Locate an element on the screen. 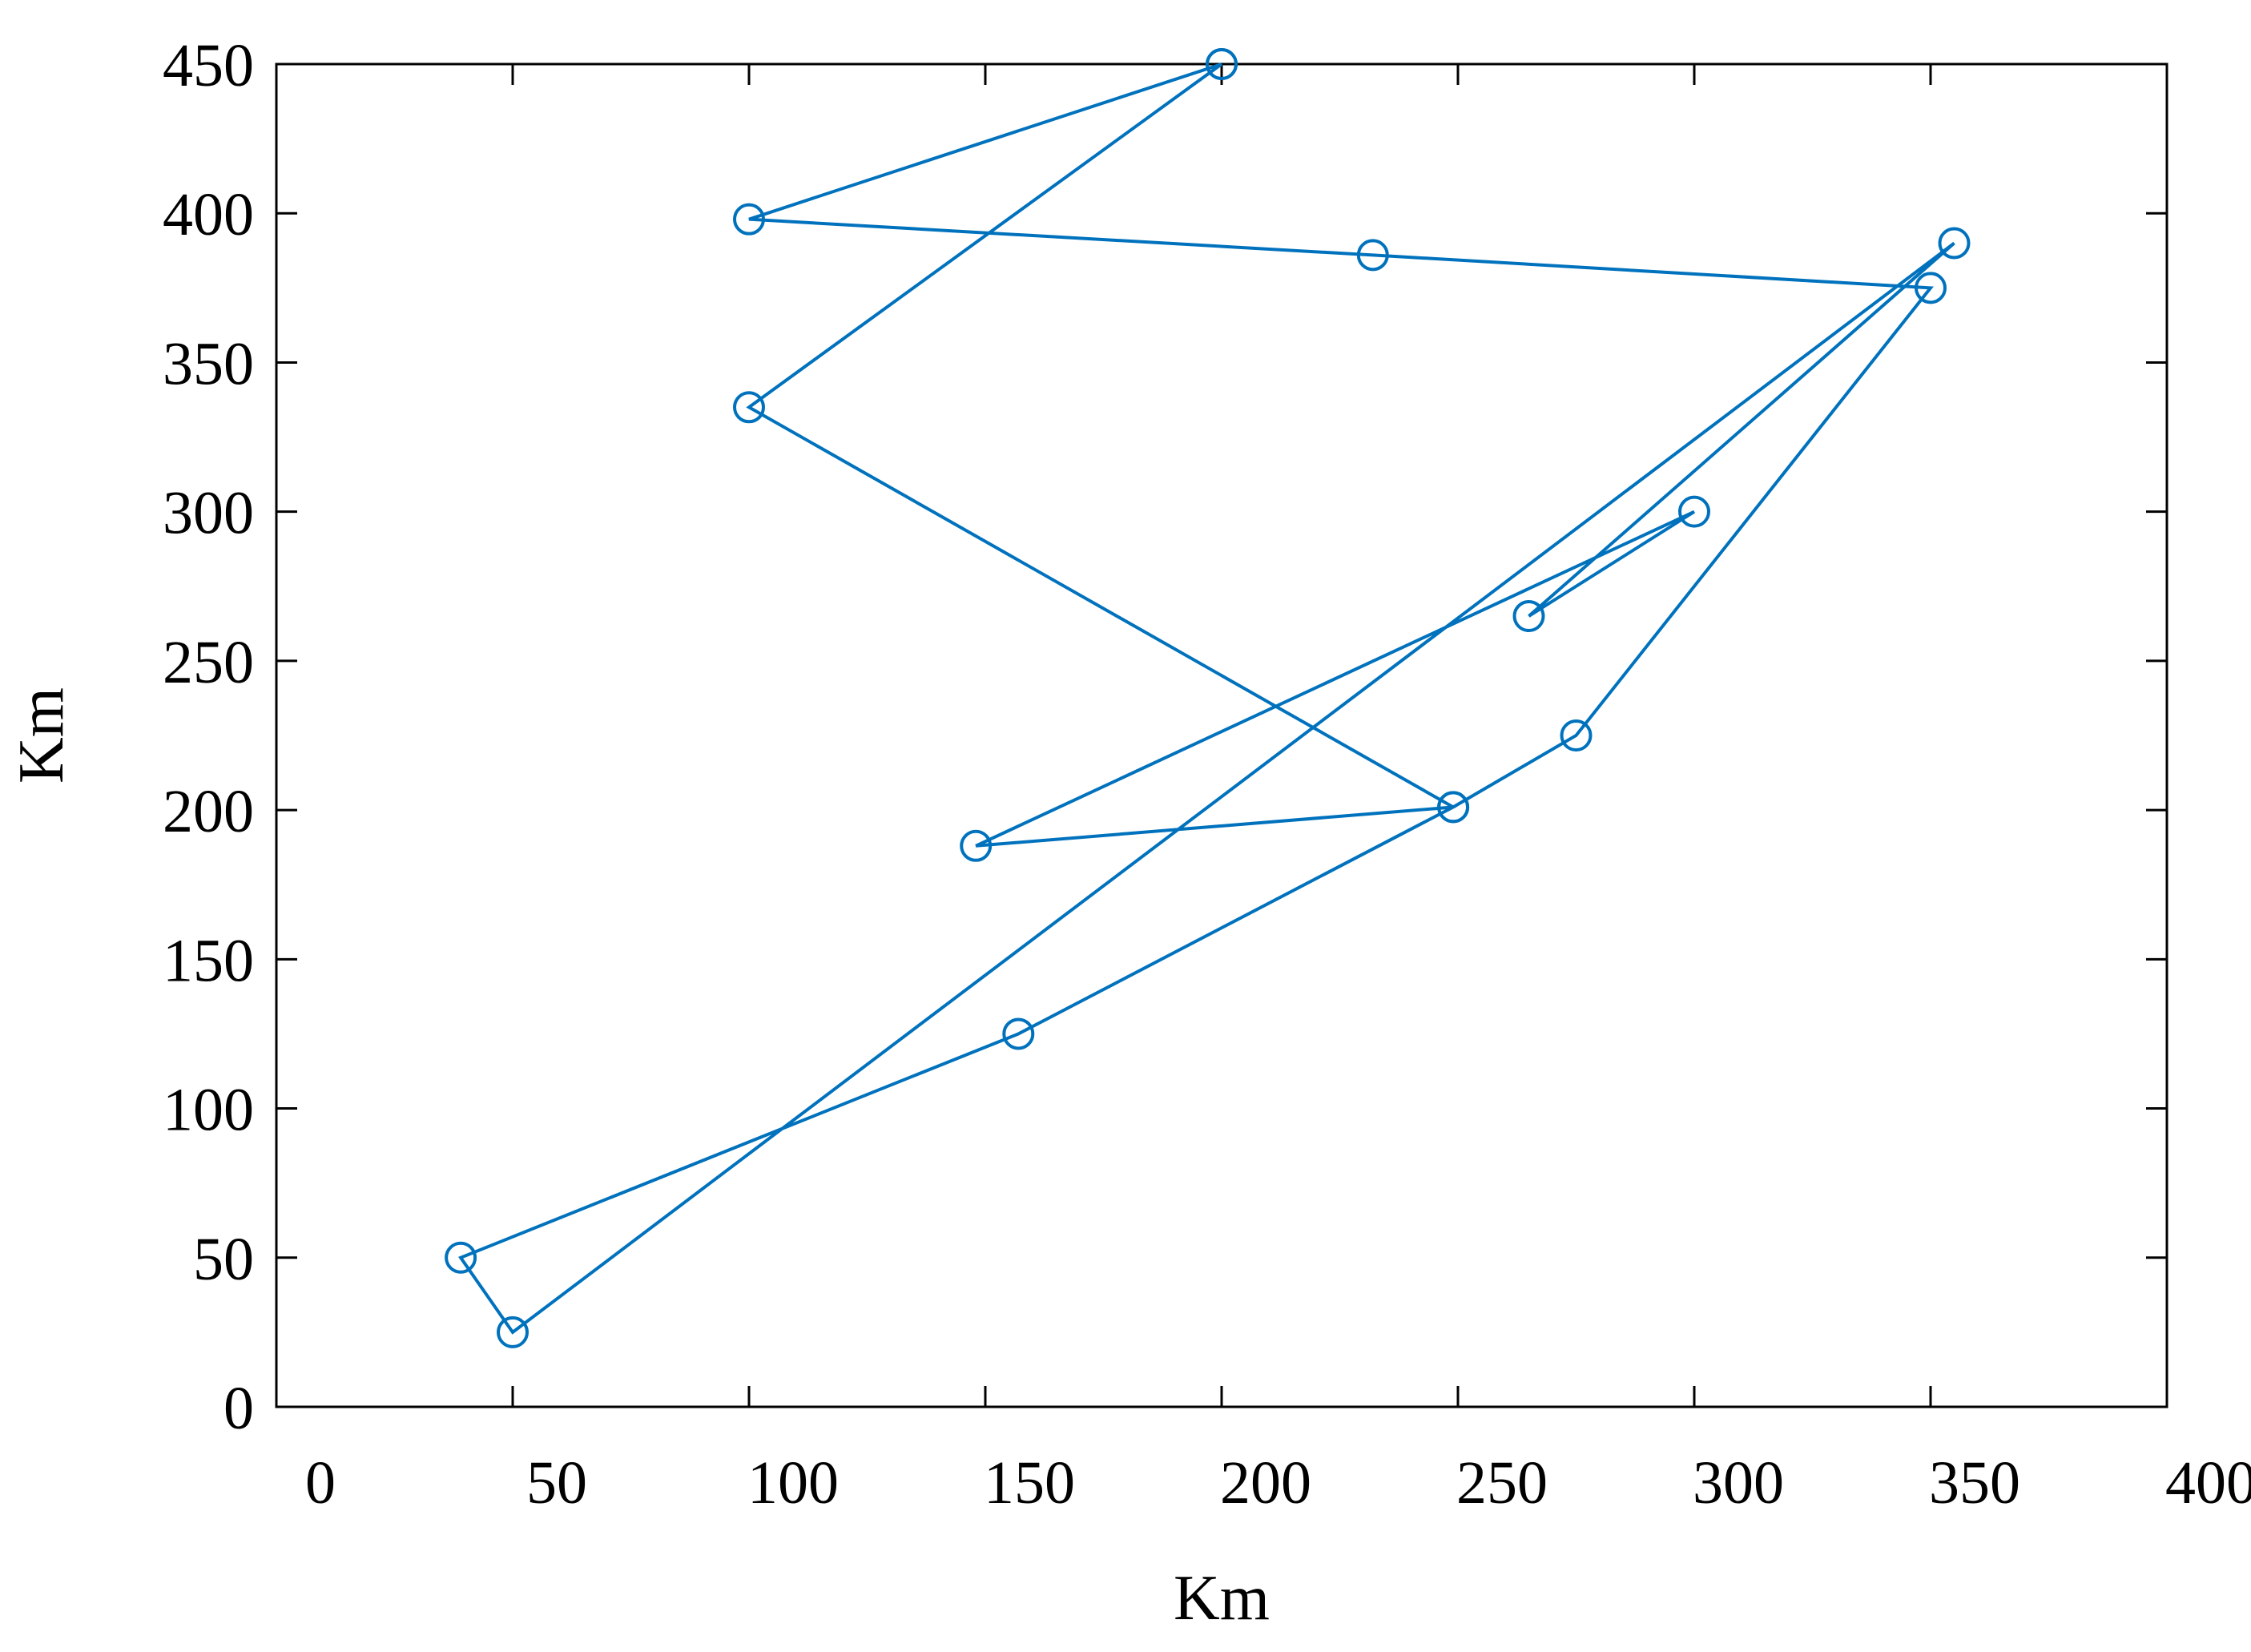  x-tick-label: 100 is located at coordinates (793, 1483).